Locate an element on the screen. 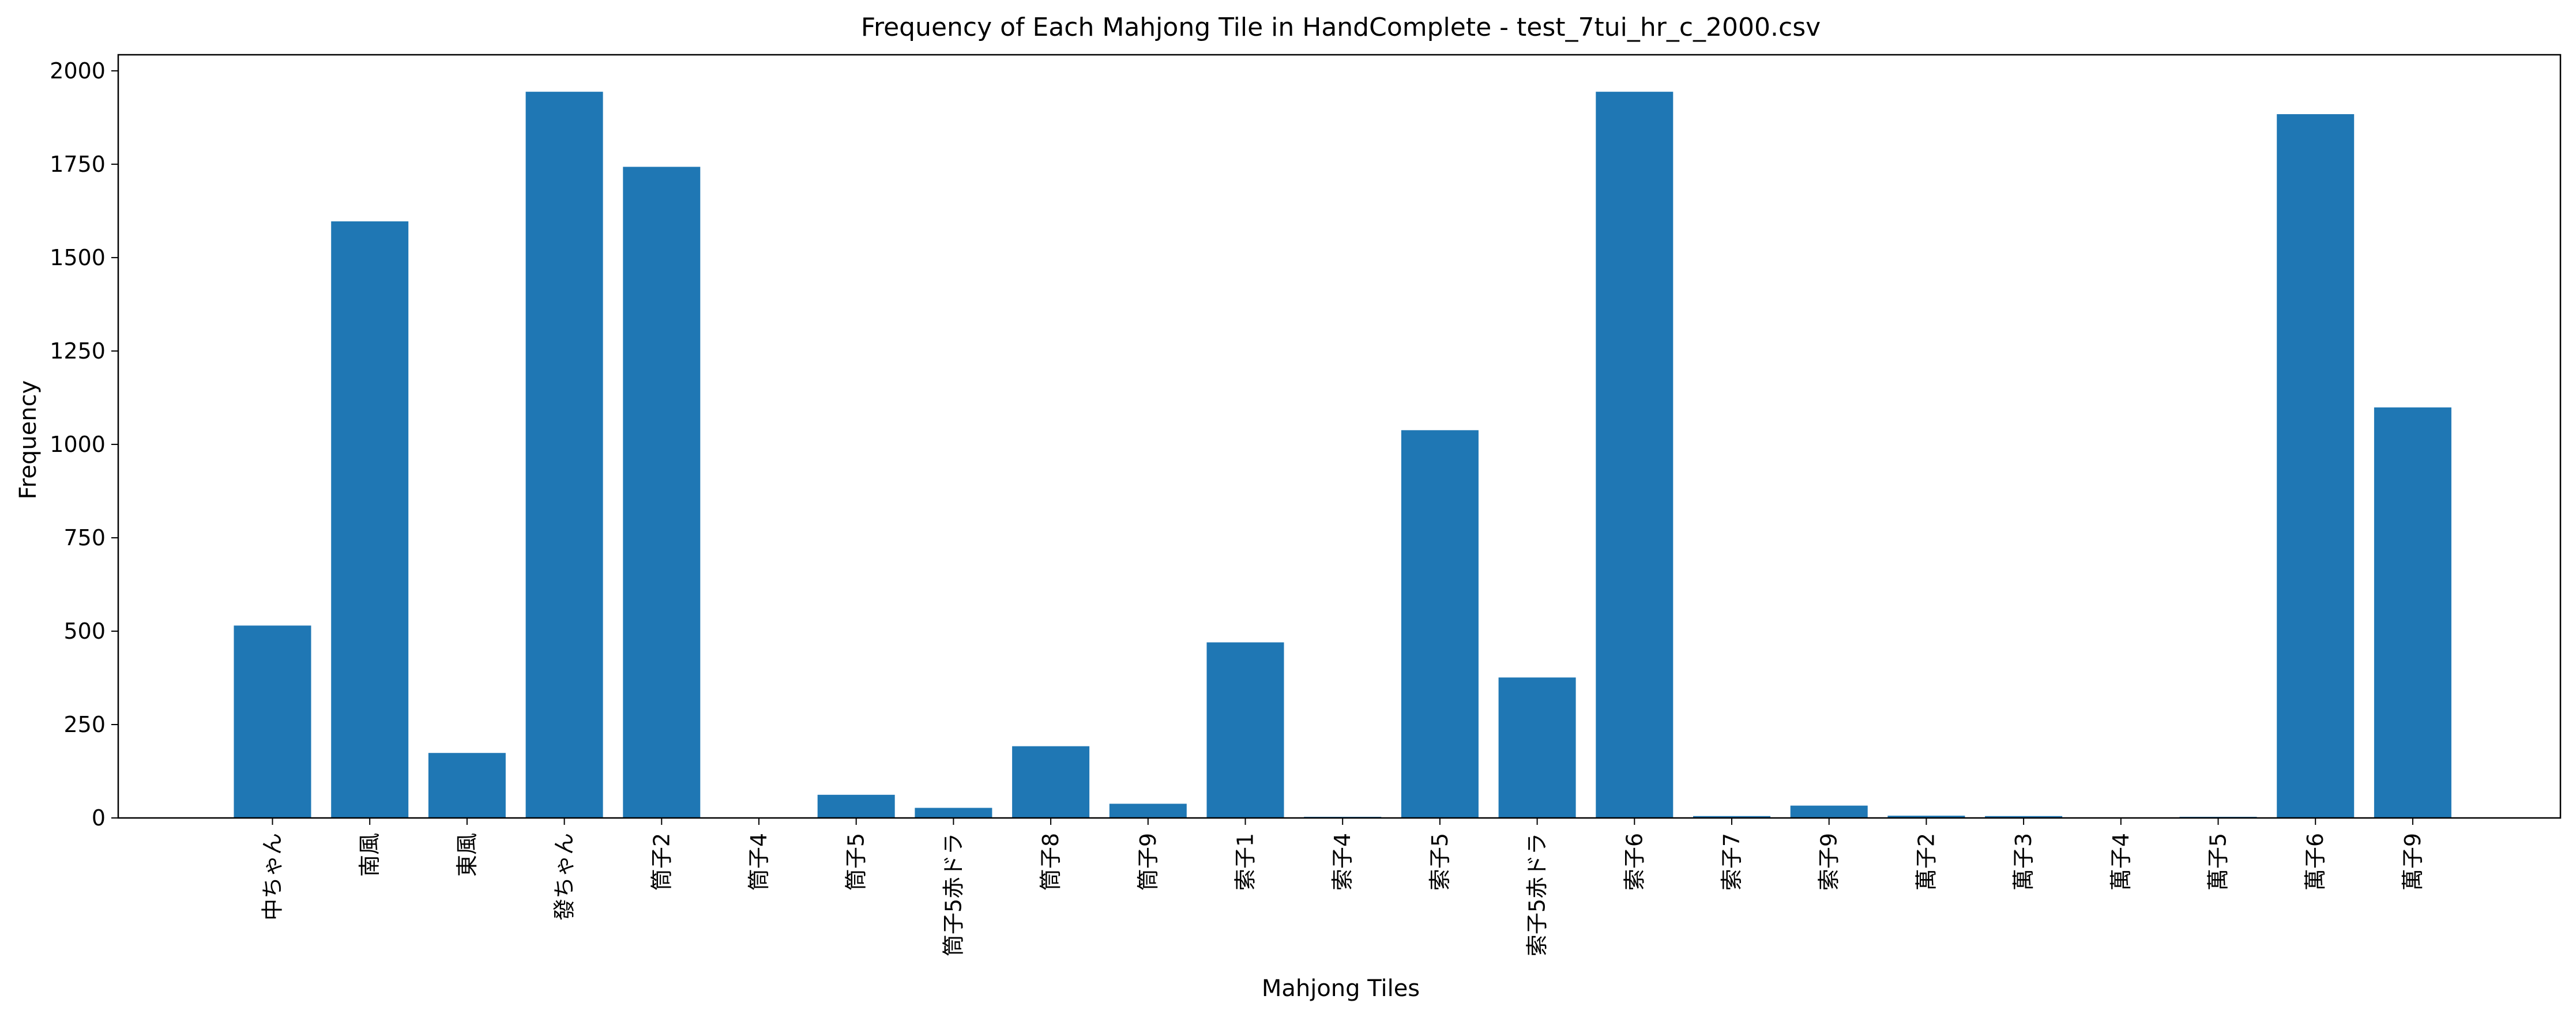 This screenshot has width=2576, height=1022. x-tick-label: 南風 is located at coordinates (369, 855).